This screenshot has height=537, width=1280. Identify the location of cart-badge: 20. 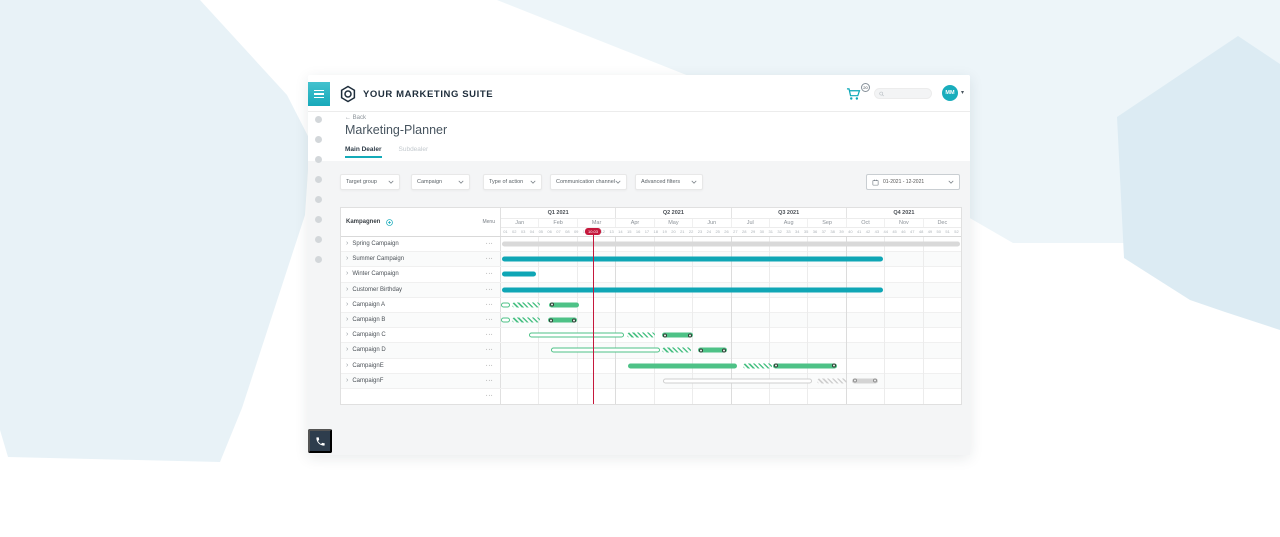
(865, 87).